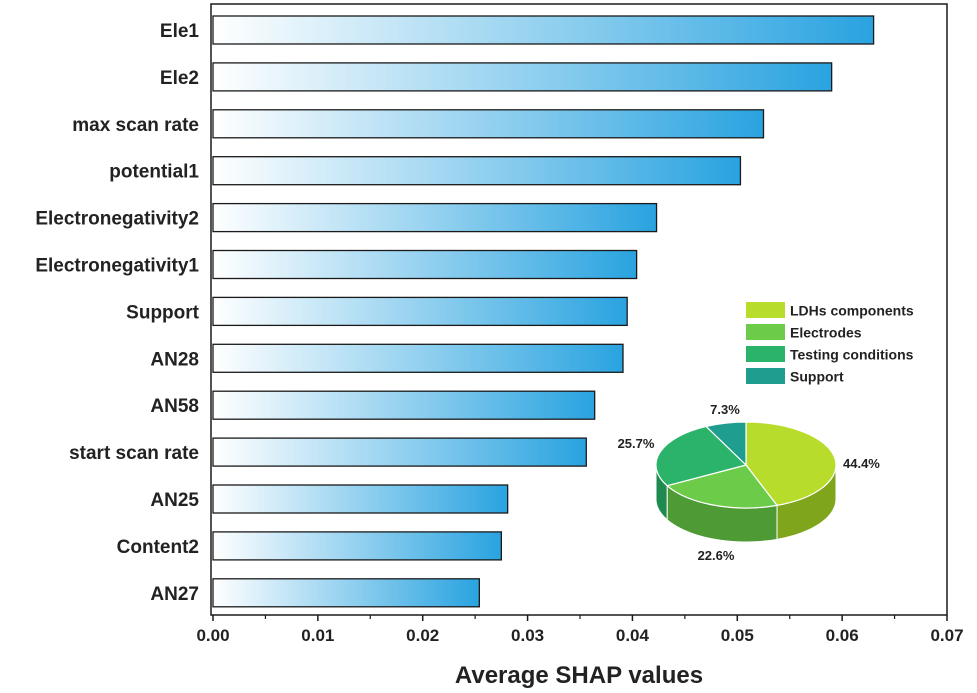 This screenshot has height=693, width=977. What do you see at coordinates (826, 333) in the screenshot?
I see `legend-label: Electrodes` at bounding box center [826, 333].